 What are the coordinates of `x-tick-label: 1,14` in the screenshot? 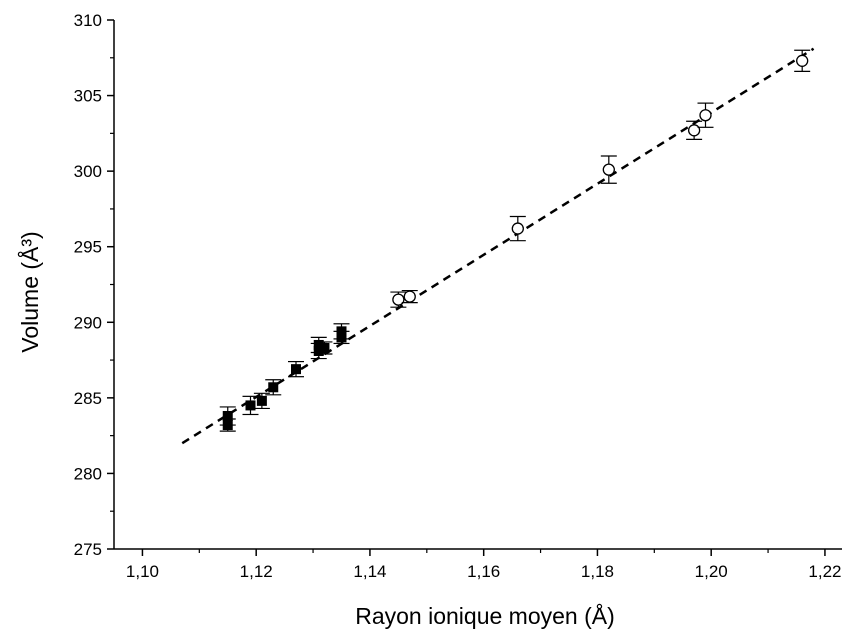 It's located at (369, 571).